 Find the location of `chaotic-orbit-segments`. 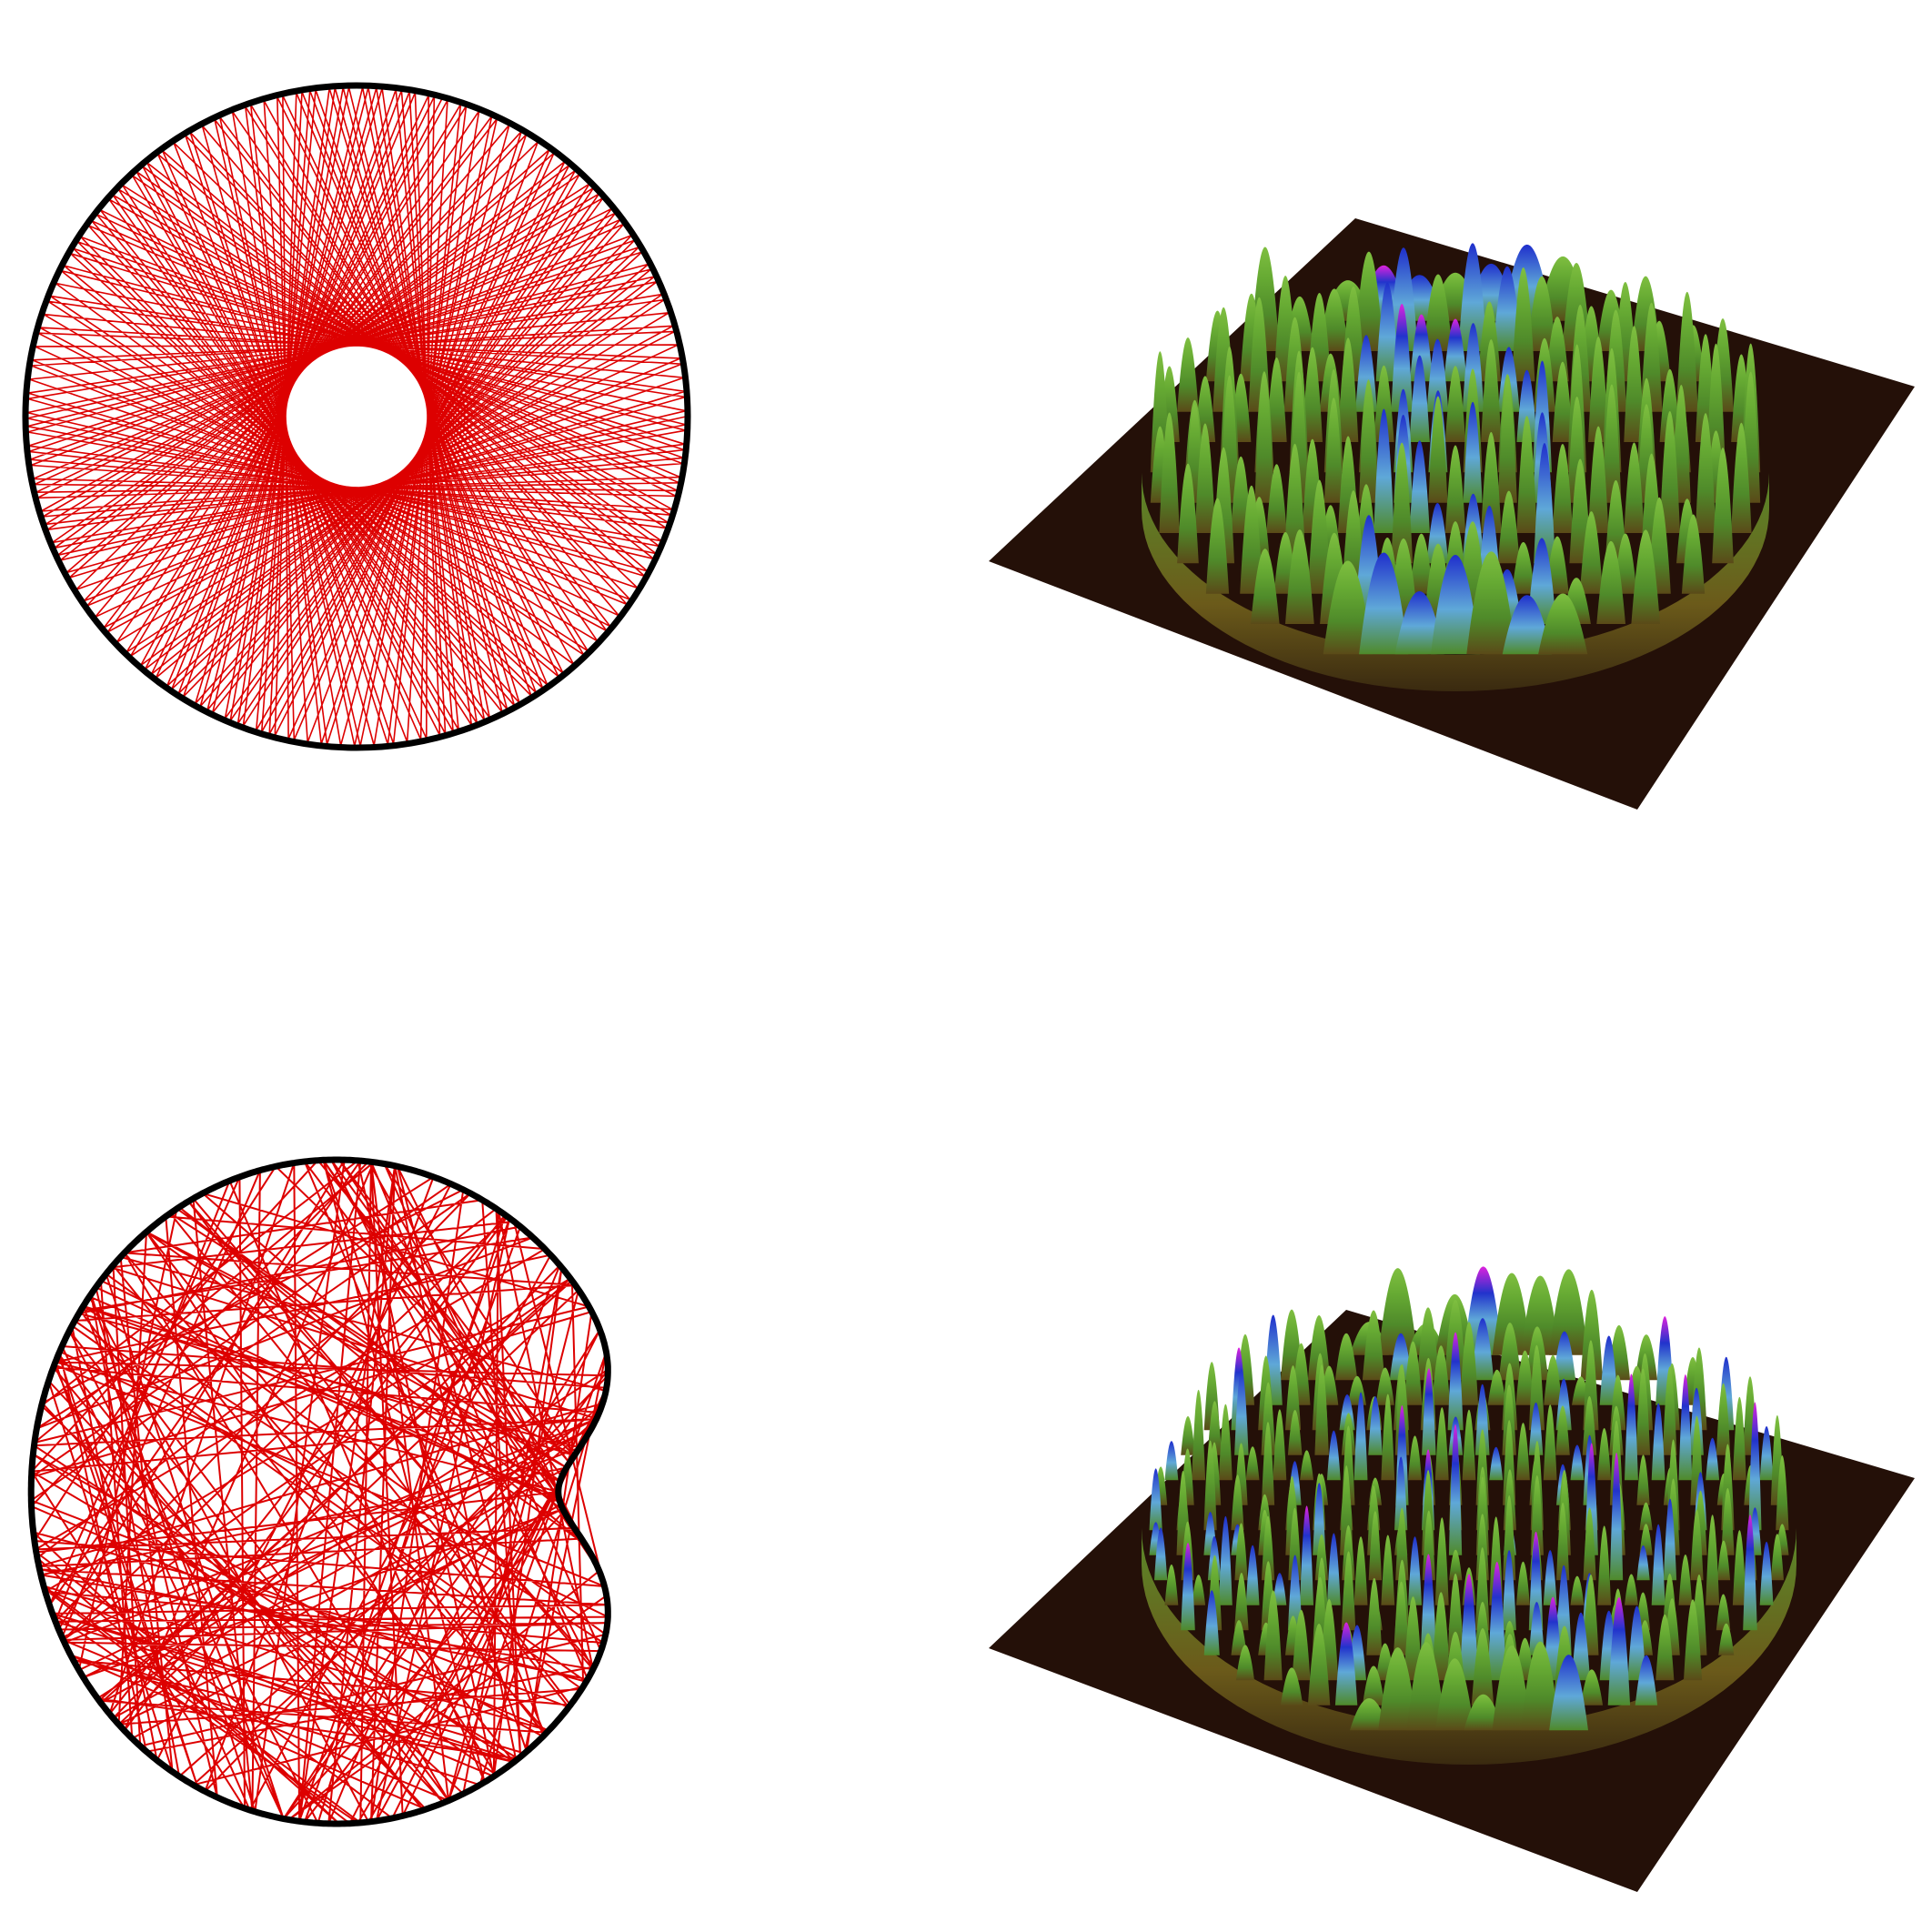

chaotic-orbit-segments is located at coordinates (319, 1491).